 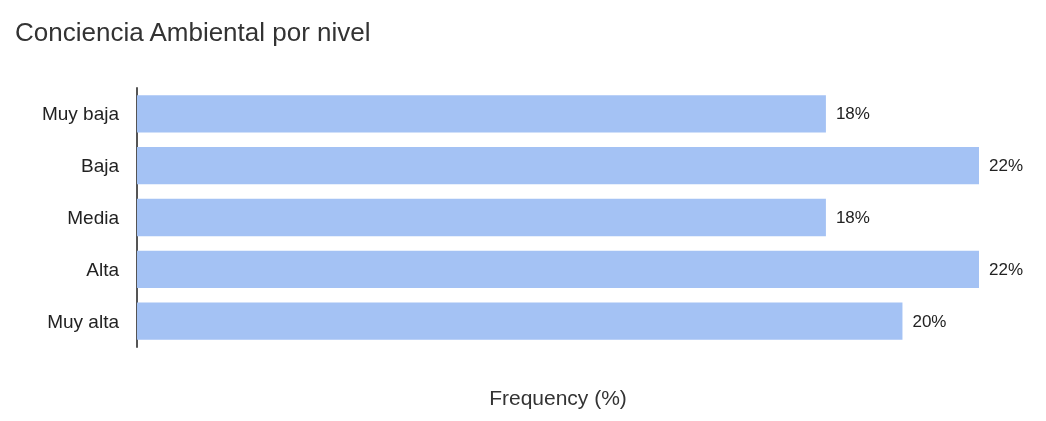 I want to click on y-tick-label: Muy alta, so click(x=83, y=321).